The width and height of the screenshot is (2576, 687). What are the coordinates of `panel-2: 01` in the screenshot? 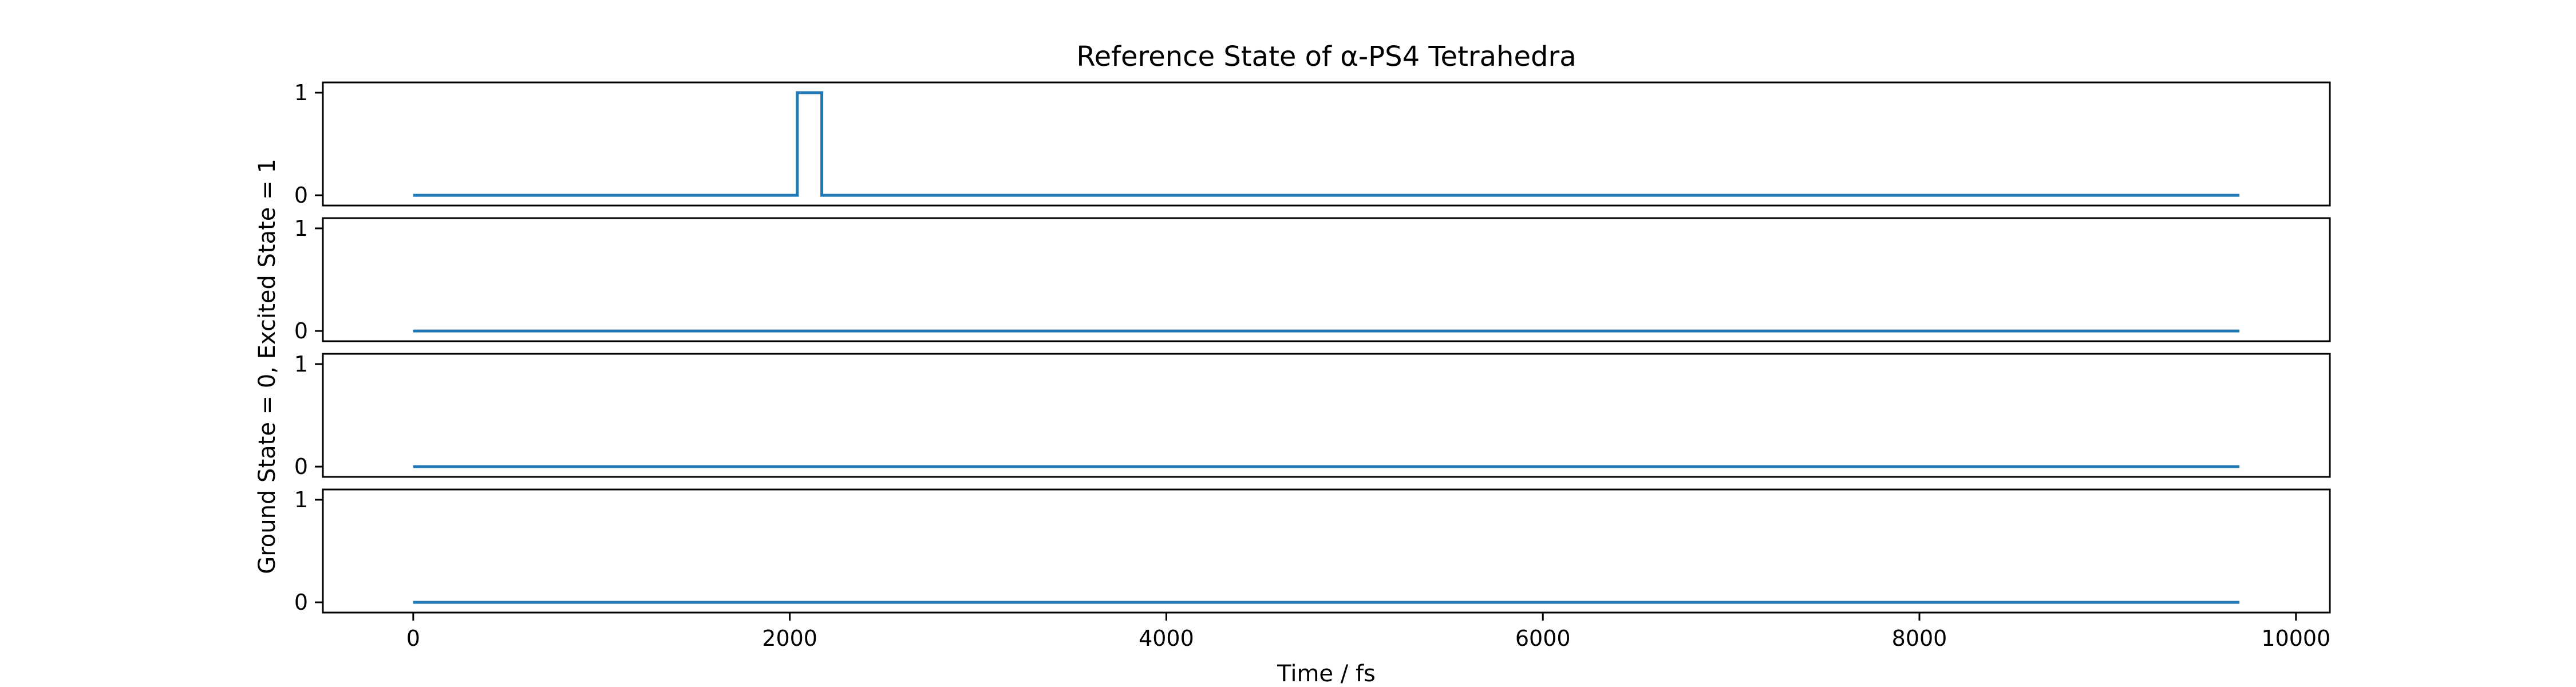 It's located at (1312, 280).